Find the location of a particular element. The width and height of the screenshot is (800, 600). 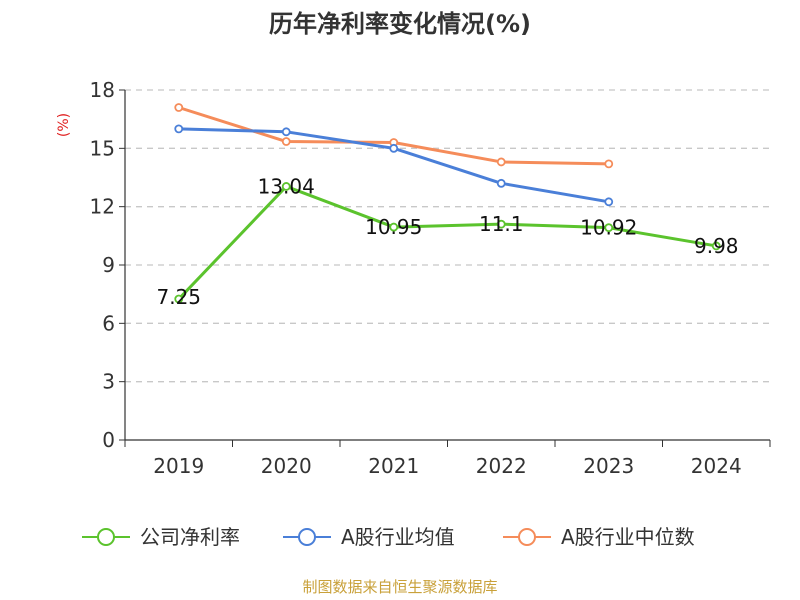

y-tick-label: 12 is located at coordinates (102, 207).